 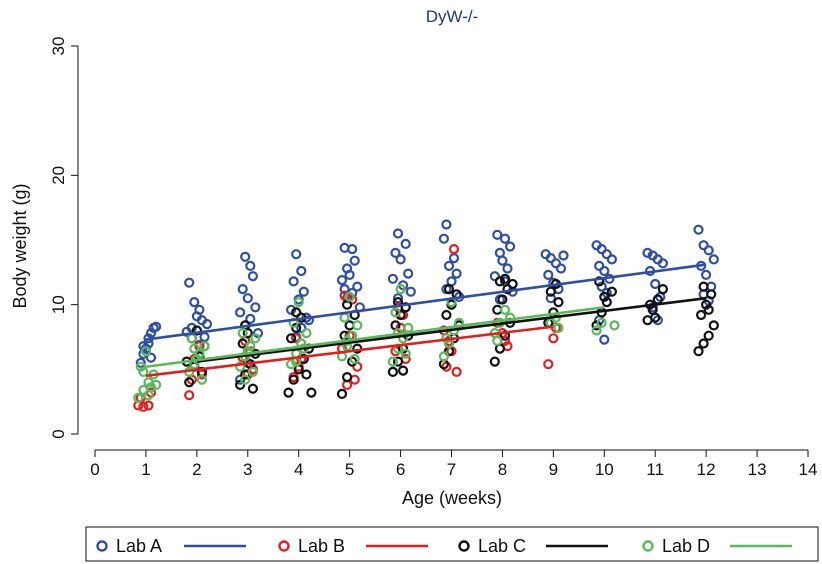 What do you see at coordinates (139, 546) in the screenshot?
I see `legend-label: Lab A` at bounding box center [139, 546].